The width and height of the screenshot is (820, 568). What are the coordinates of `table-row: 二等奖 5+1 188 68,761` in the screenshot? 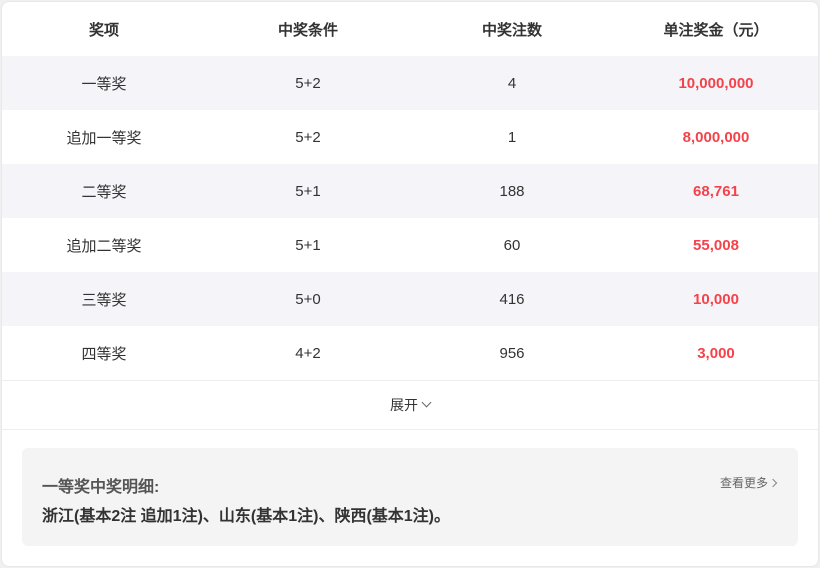 It's located at (410, 191).